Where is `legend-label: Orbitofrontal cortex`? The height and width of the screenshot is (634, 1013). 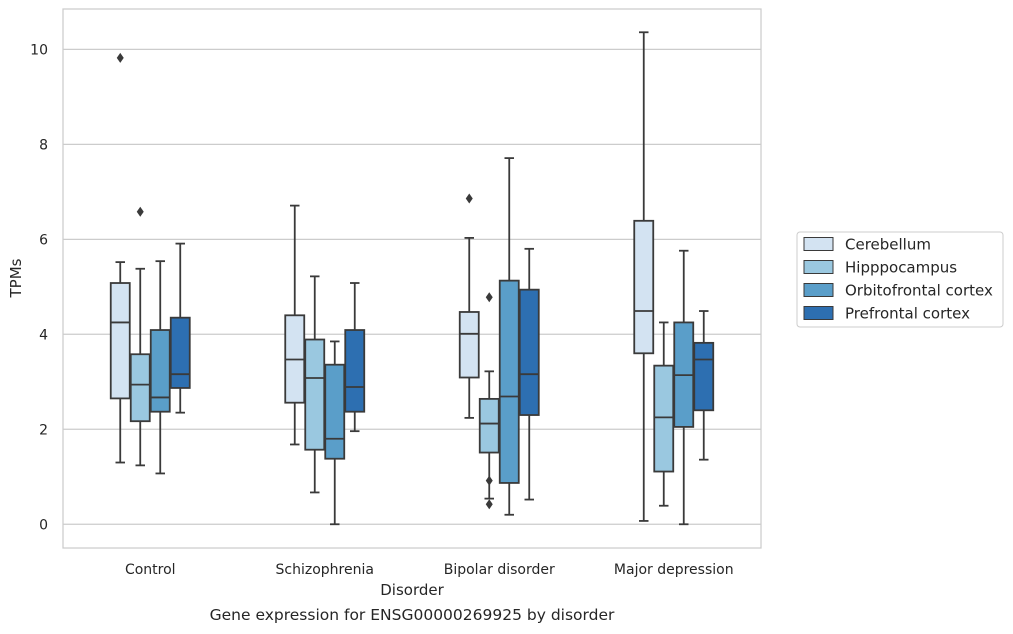 legend-label: Orbitofrontal cortex is located at coordinates (919, 291).